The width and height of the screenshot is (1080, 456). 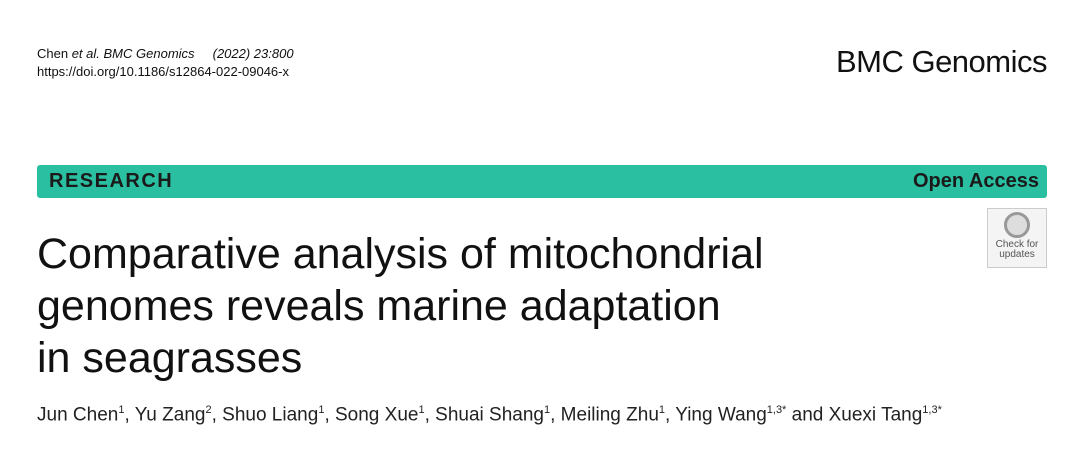 I want to click on author-name: Xuexi Tang, so click(x=875, y=415).